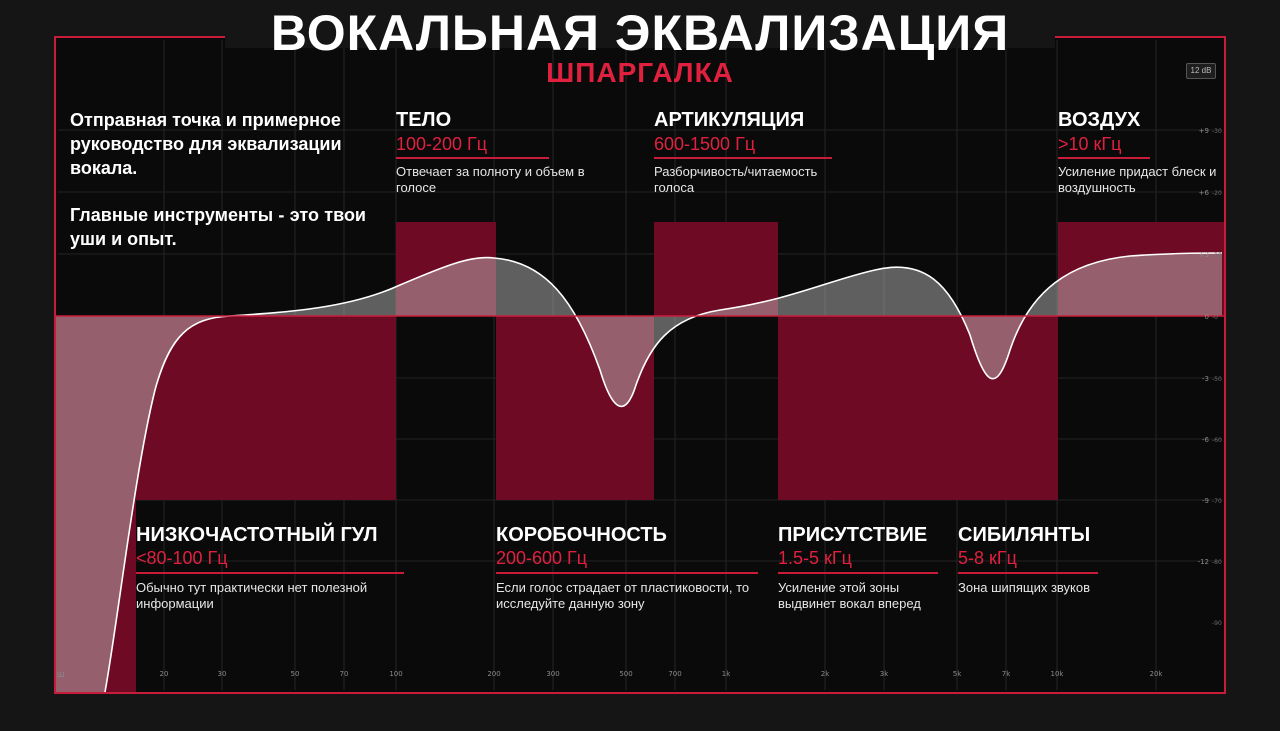  Describe the element at coordinates (1207, 317) in the screenshot. I see `gain-tick-label: 0` at that location.